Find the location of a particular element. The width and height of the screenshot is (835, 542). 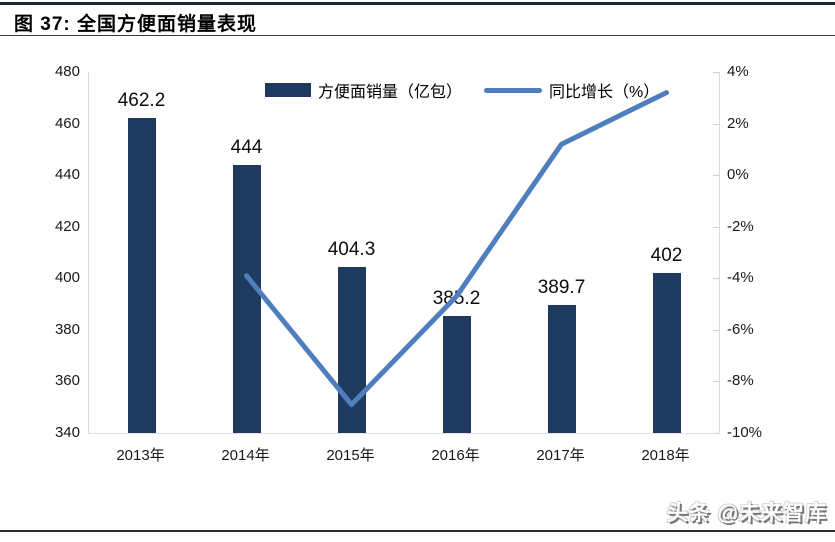

top-rule is located at coordinates (417, 3).